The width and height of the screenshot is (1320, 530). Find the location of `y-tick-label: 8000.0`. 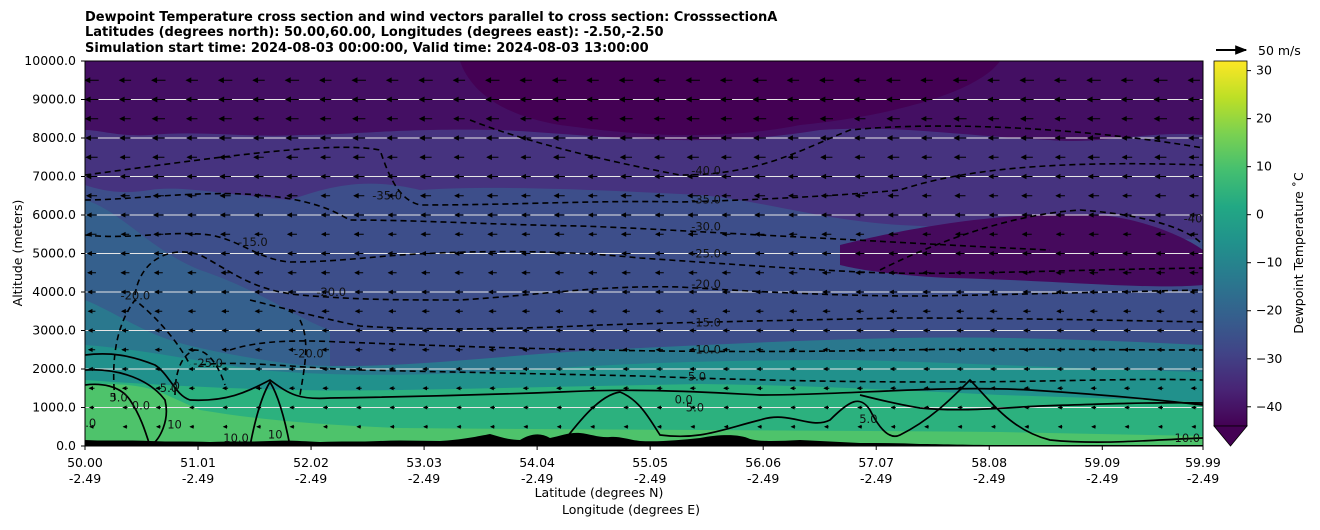

y-tick-label: 8000.0 is located at coordinates (54, 137).